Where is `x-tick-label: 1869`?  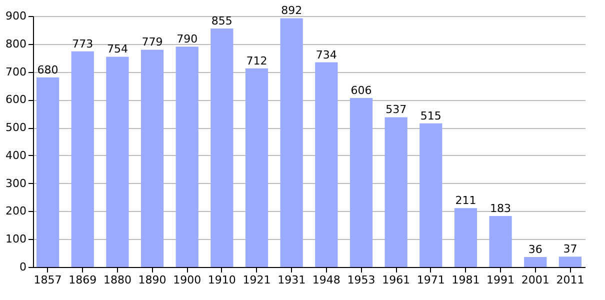
x-tick-label: 1869 is located at coordinates (82, 280).